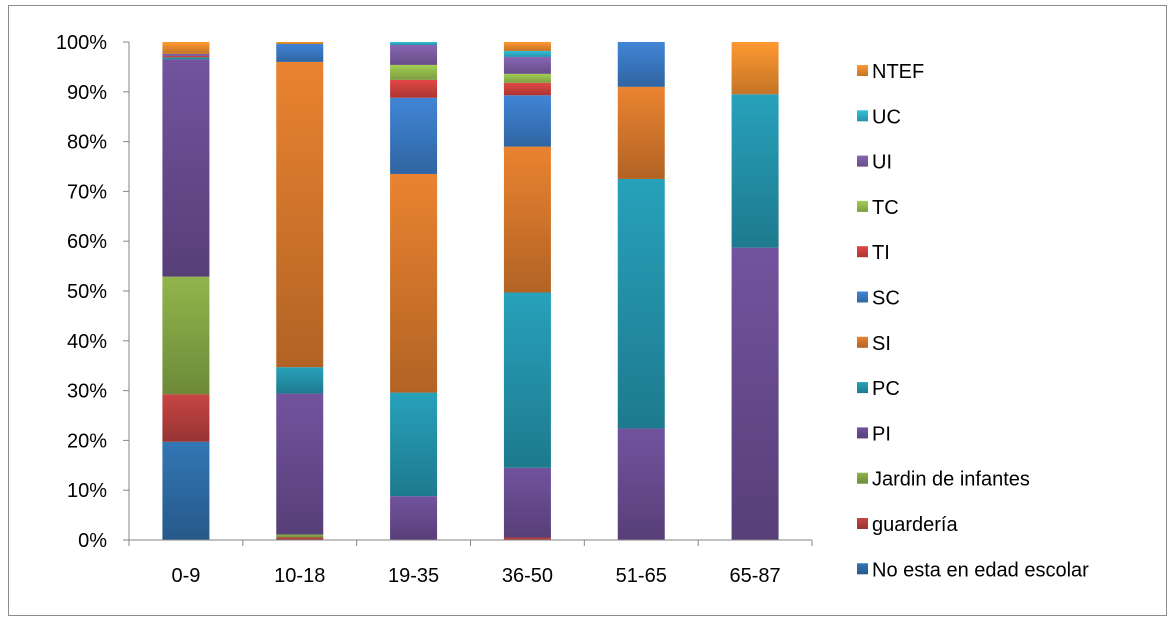 This screenshot has height=619, width=1175. Describe the element at coordinates (87, 441) in the screenshot. I see `y-tick-label: 20%` at that location.